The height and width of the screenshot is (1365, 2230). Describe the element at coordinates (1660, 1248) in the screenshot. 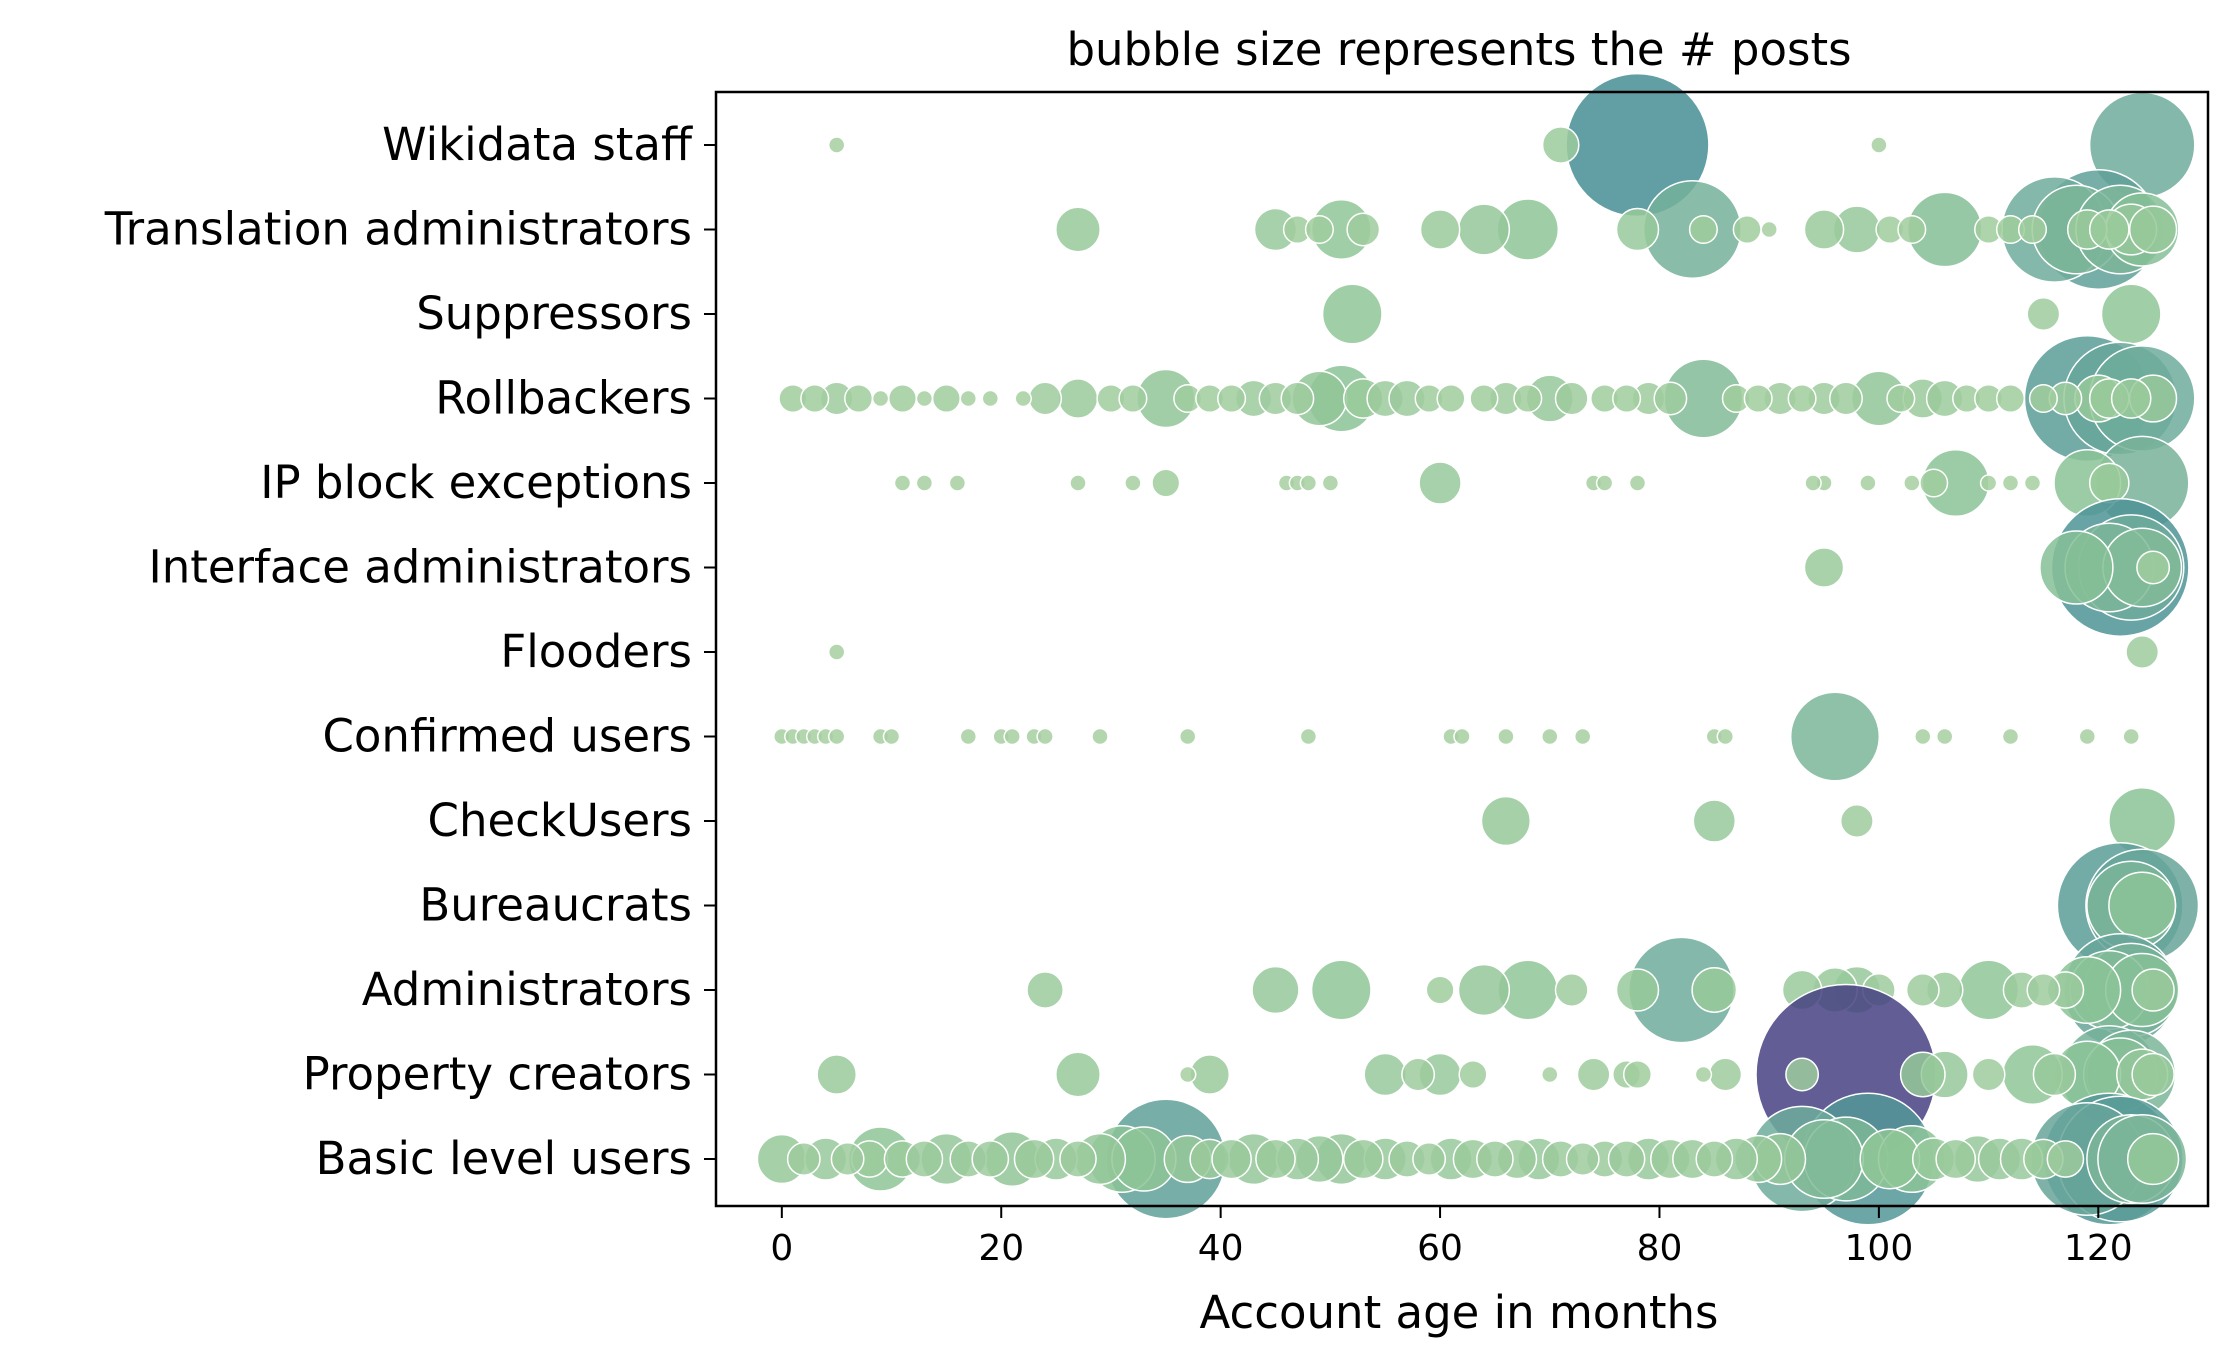

I see `x-tick-label: 80` at that location.